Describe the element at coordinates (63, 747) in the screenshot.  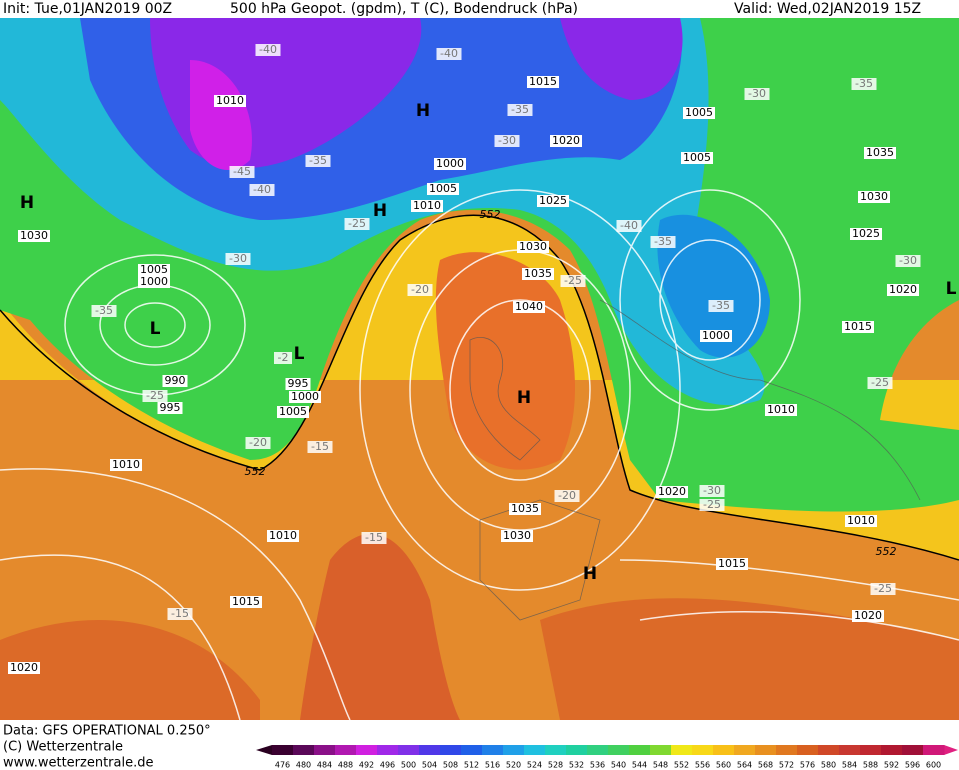
I see `copyright: (C) Wetterzentrale` at that location.